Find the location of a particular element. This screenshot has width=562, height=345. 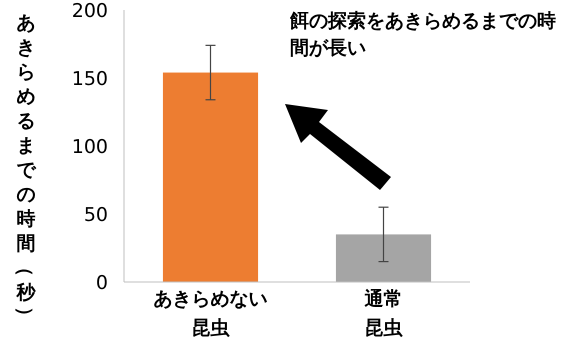

x-tick-label: あきらめない昆虫 is located at coordinates (211, 313).